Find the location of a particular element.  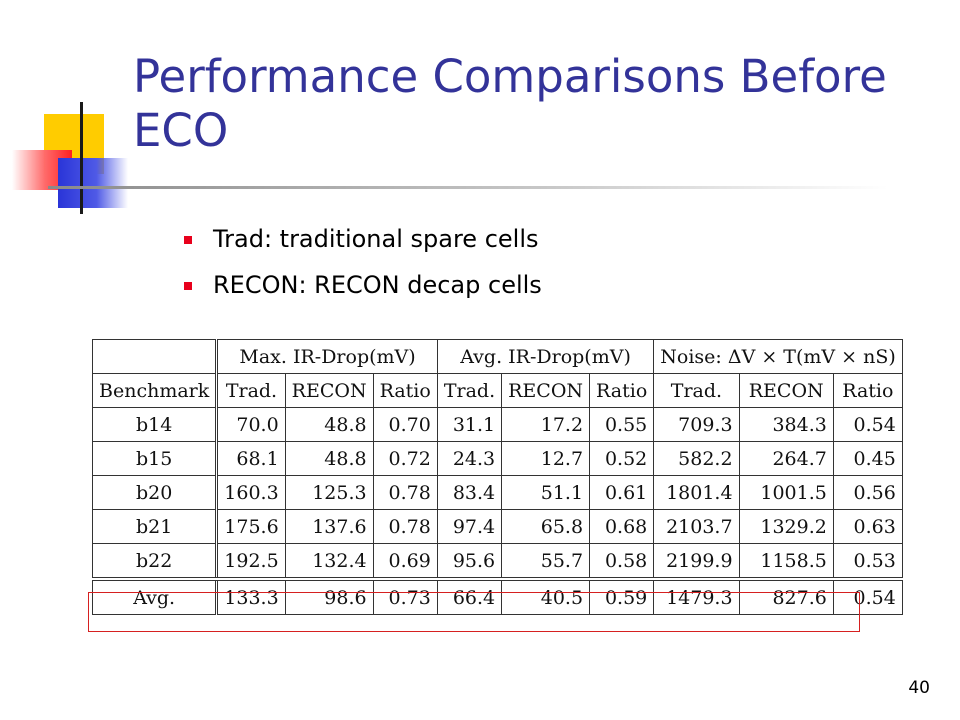

title-divider is located at coordinates (468, 187).